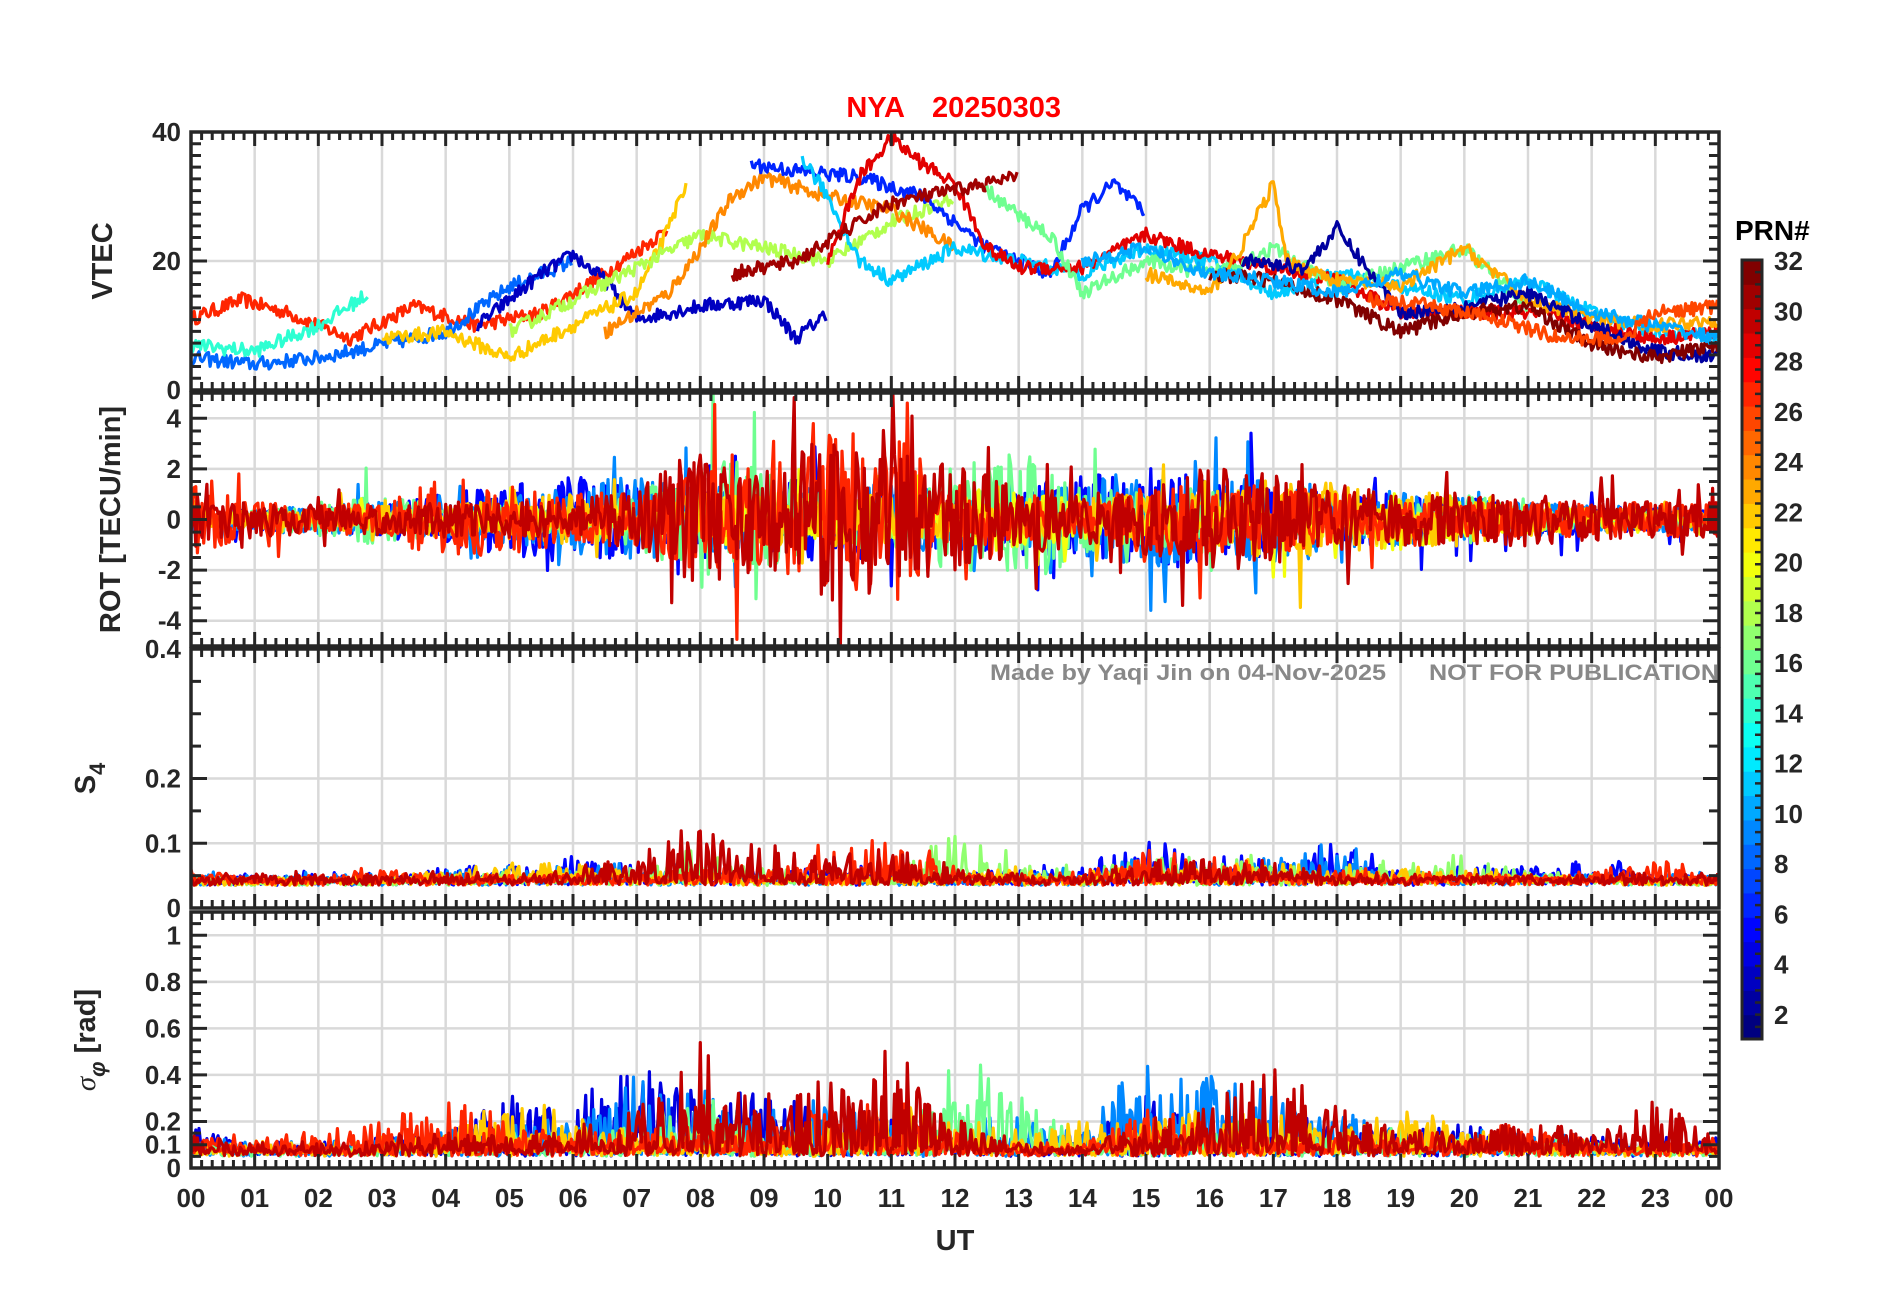 The height and width of the screenshot is (1297, 1902). Describe the element at coordinates (86, 784) in the screenshot. I see `y-axis-label-main: S` at that location.